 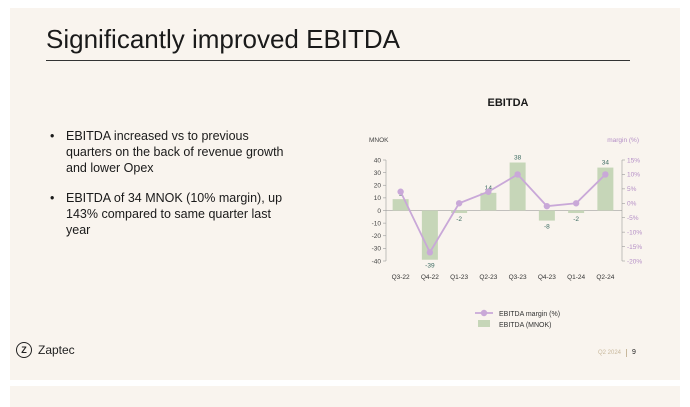 What do you see at coordinates (378, 173) in the screenshot?
I see `y-tick-label: 30` at bounding box center [378, 173].